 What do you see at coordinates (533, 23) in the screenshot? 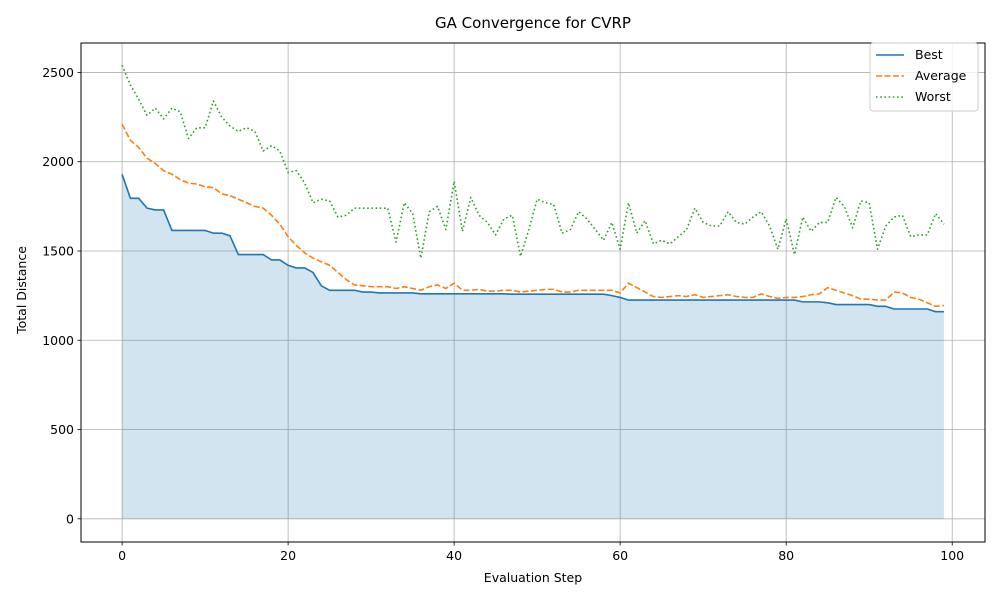
I see `chart-title: GA Convergence for CVRP` at bounding box center [533, 23].